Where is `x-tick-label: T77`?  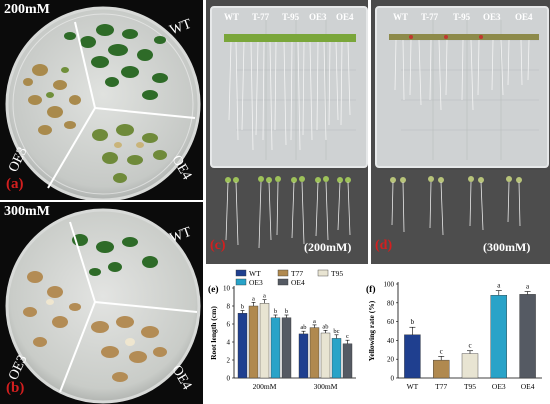 x-tick-label: T77 is located at coordinates (441, 386).